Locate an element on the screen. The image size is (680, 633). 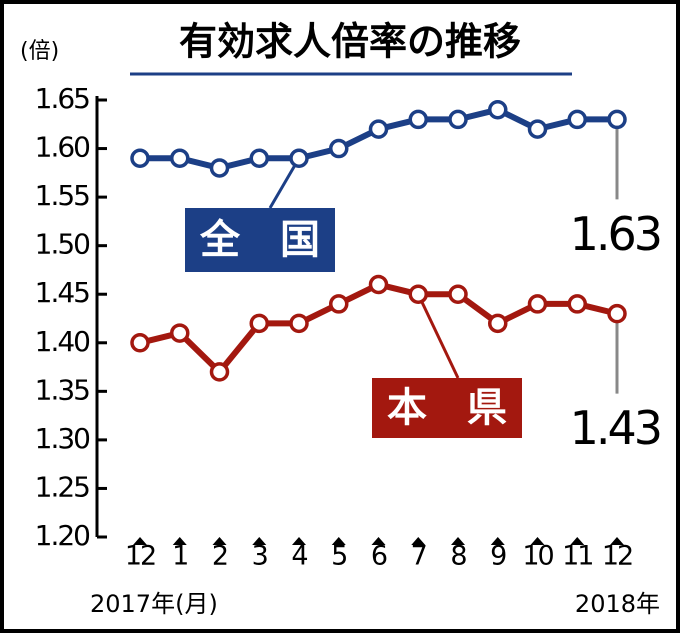
x-tick-label: 9 is located at coordinates (498, 556).